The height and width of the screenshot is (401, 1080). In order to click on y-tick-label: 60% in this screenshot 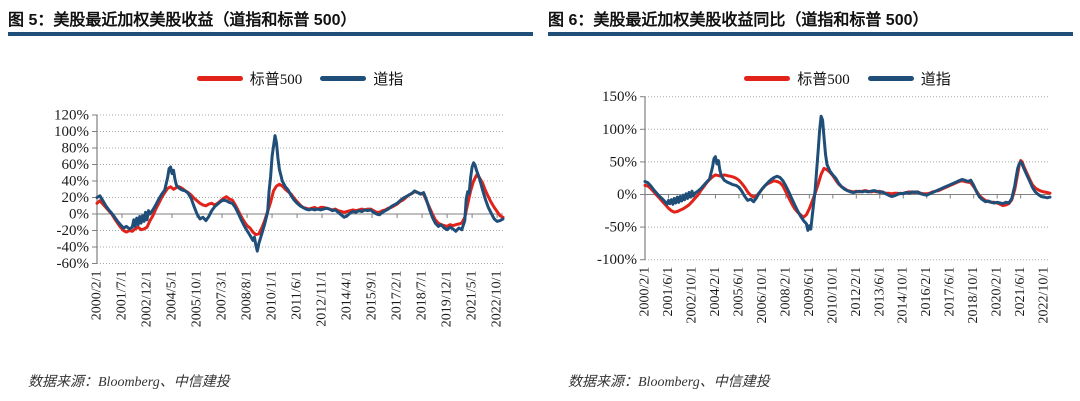, I will do `click(76, 165)`.